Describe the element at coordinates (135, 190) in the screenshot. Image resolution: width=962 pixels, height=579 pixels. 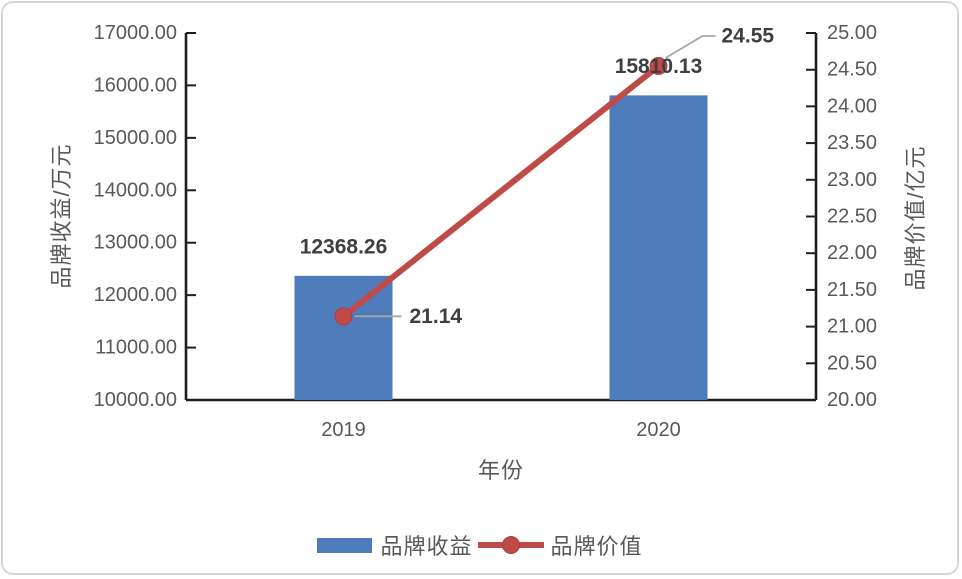
I see `left-axis-tick-label: 14000.00` at that location.